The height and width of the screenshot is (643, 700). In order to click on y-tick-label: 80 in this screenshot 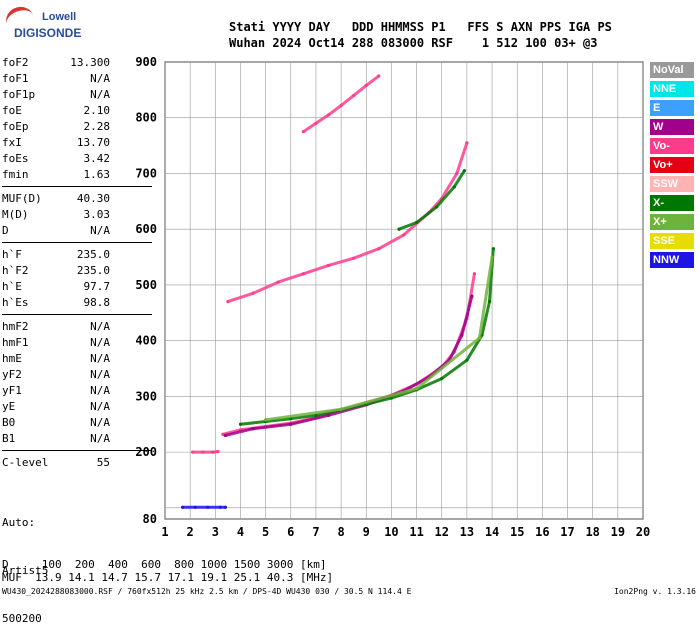, I will do `click(150, 519)`.